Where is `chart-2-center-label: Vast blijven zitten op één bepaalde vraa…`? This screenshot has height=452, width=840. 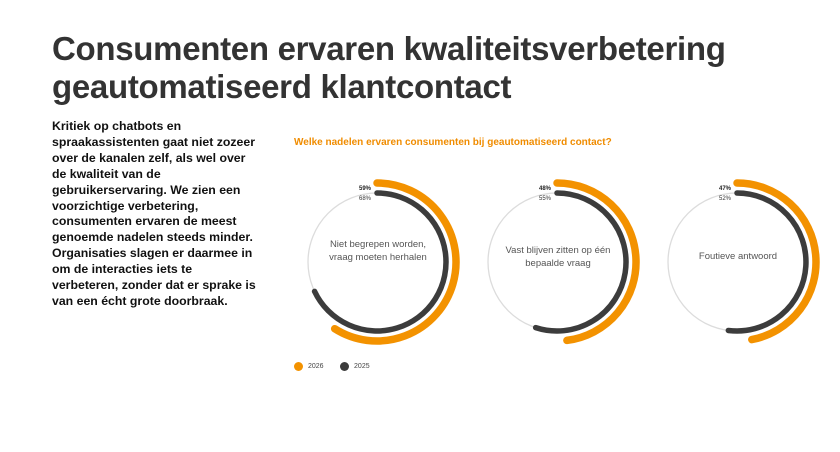
chart-2-center-label: Vast blijven zitten op één bepaalde vraa… is located at coordinates (558, 257).